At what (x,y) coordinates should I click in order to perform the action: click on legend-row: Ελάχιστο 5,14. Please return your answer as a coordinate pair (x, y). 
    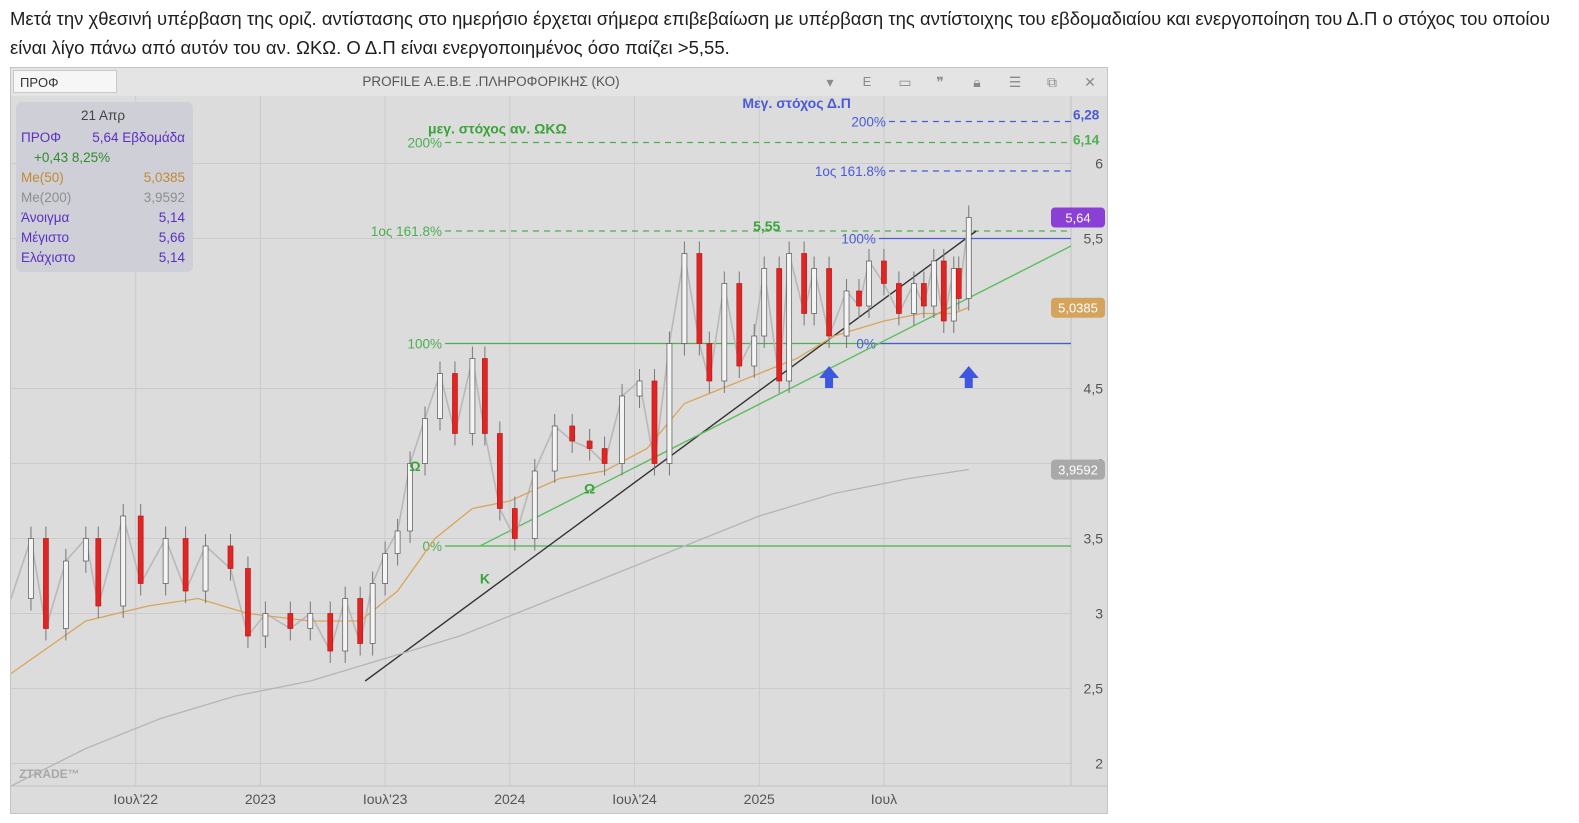
    Looking at the image, I should click on (103, 258).